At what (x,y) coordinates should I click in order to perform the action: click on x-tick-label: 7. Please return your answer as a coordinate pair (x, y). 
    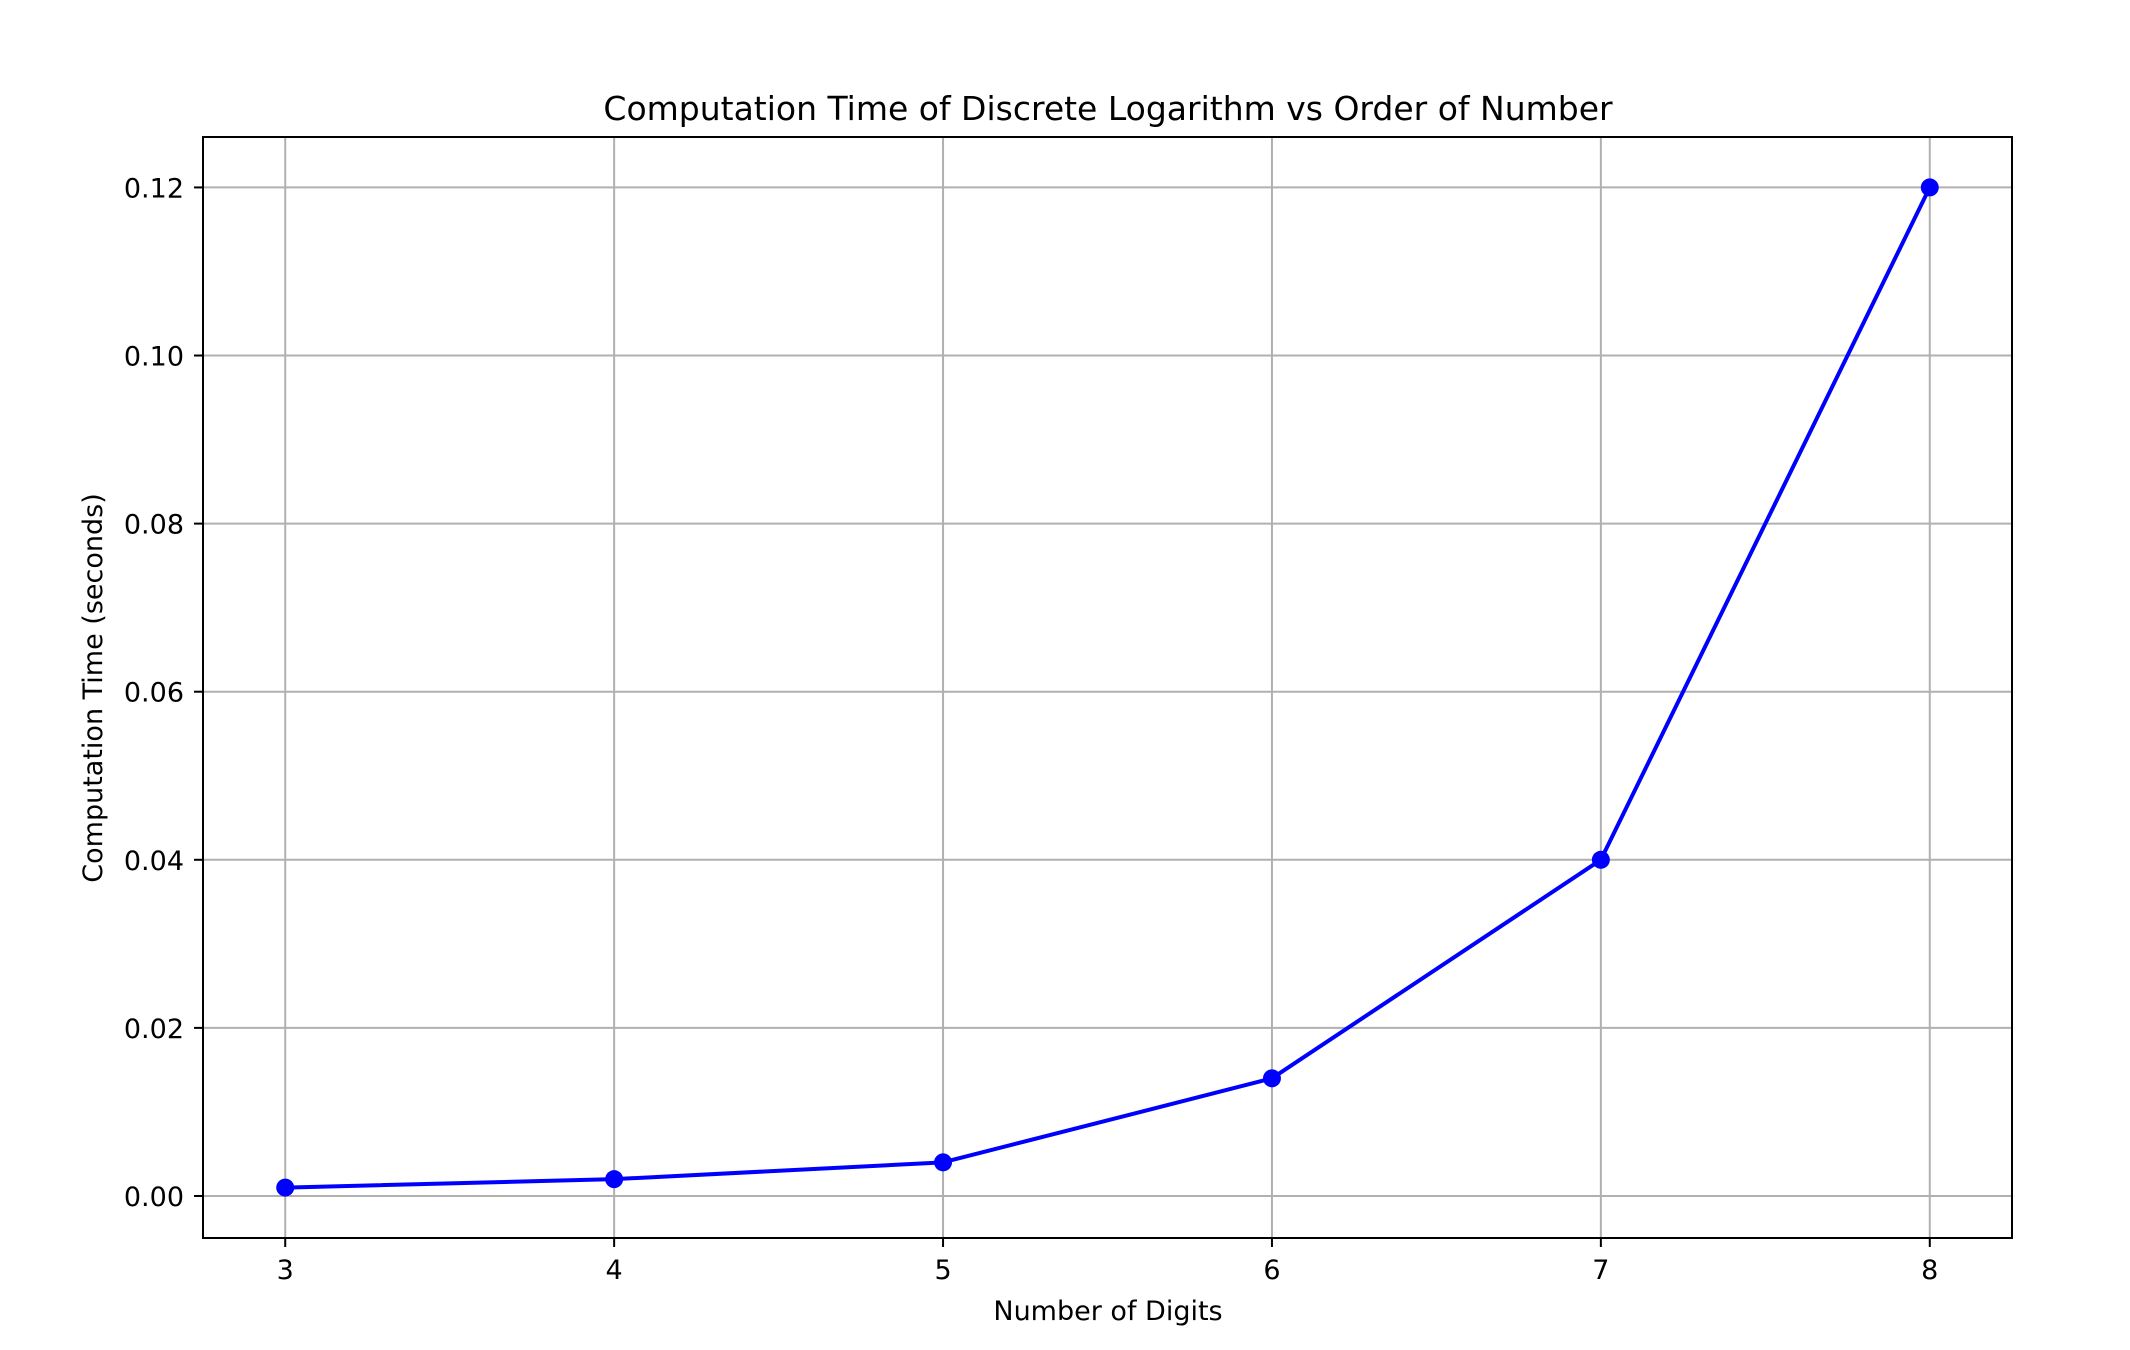
    Looking at the image, I should click on (1600, 1270).